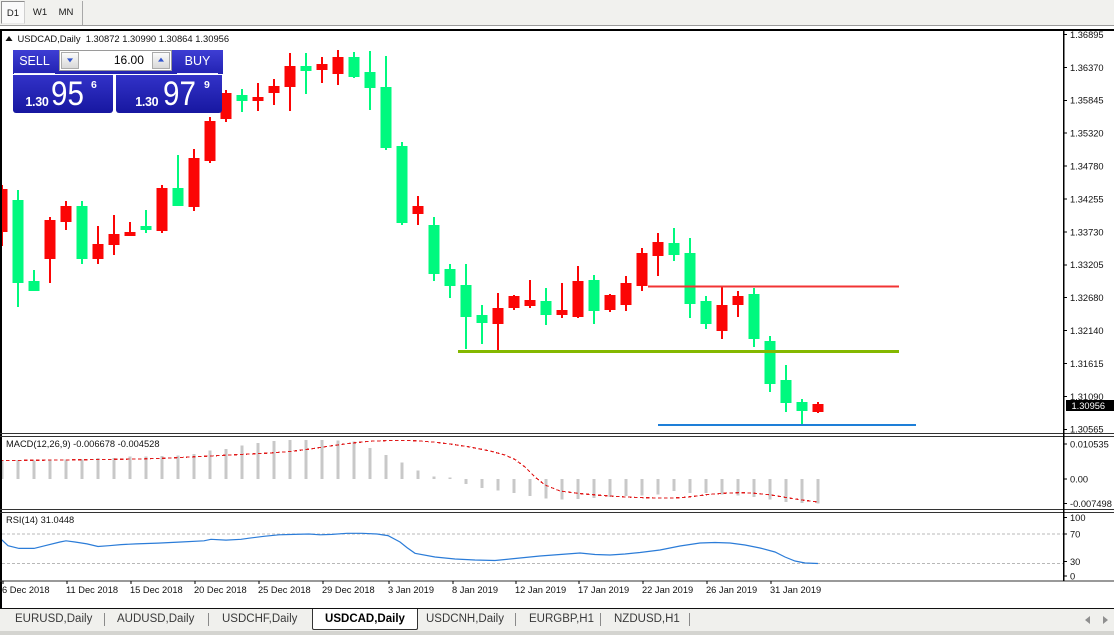  Describe the element at coordinates (1072, 576) in the screenshot. I see `svg-text: 0` at that location.